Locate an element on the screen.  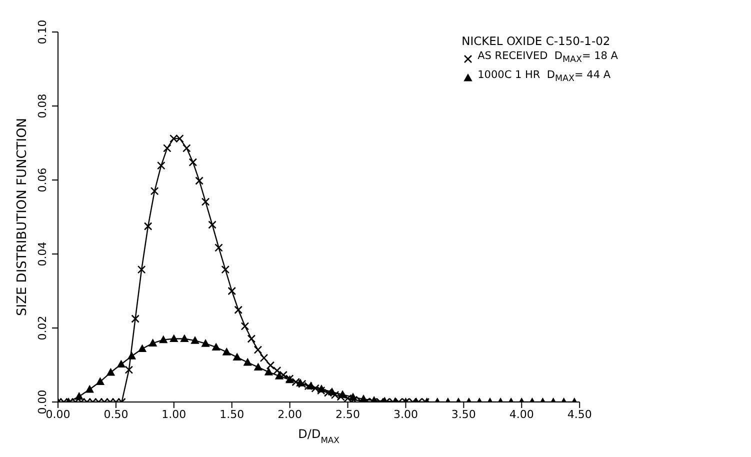
x-tick-label: 0.50 is located at coordinates (116, 414).